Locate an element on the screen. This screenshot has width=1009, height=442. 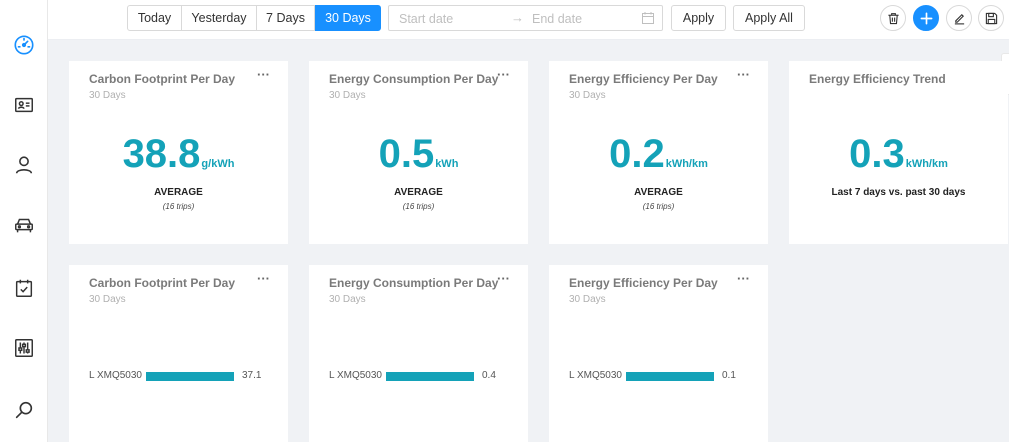
start-date-input: Start date is located at coordinates (426, 19).